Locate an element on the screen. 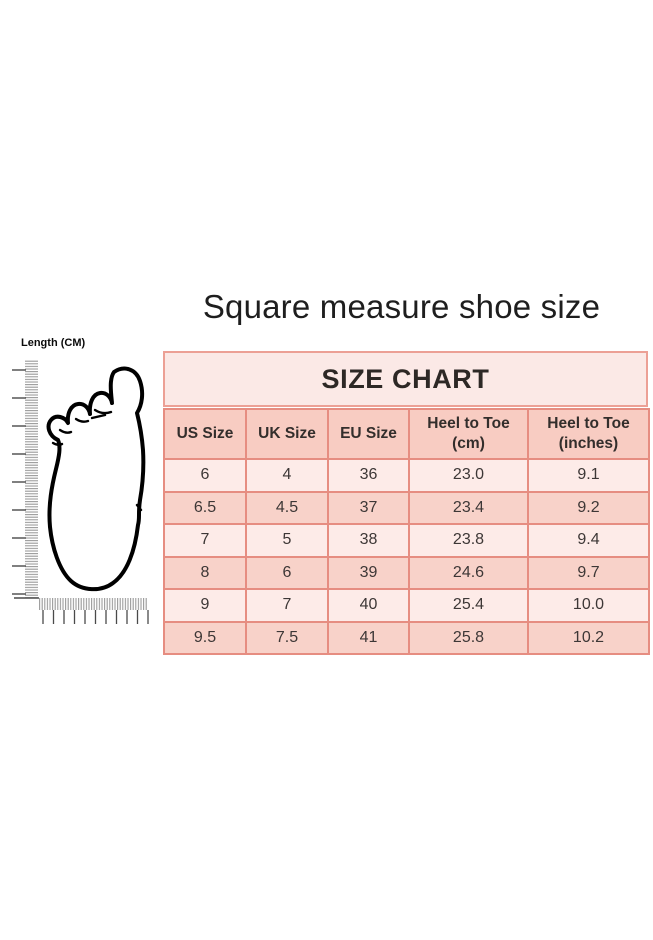  vertical-ruler-icon is located at coordinates (25, 479).